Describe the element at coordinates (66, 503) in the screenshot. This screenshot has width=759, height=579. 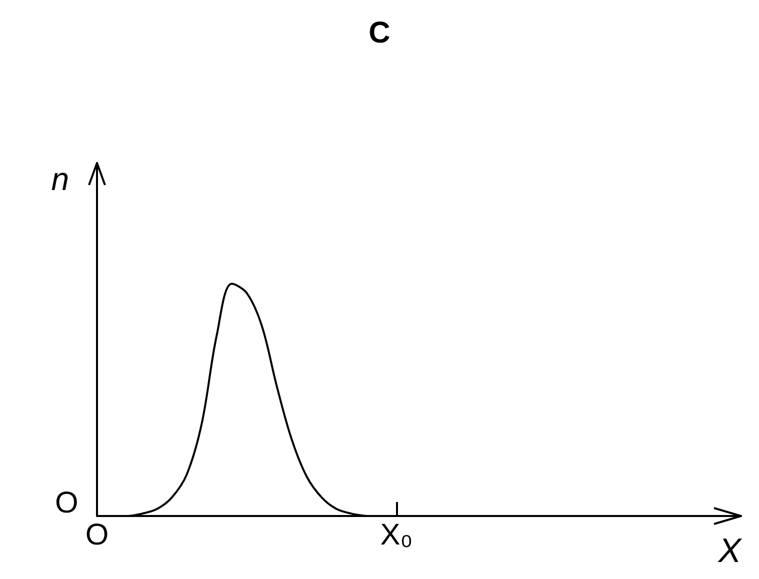
I see `annotation: O` at that location.